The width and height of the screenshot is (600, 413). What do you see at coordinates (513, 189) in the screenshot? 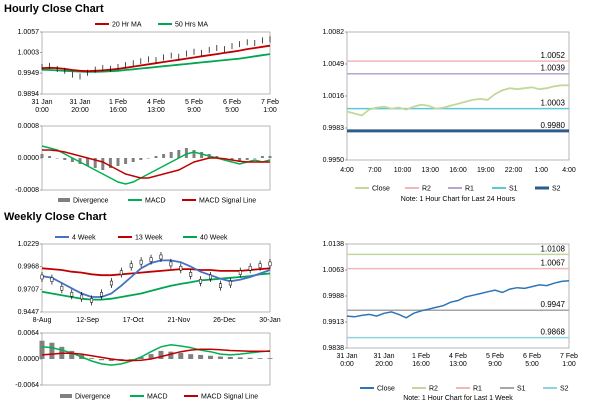
I see `hourly-levels-legend-s1-label: S1` at bounding box center [513, 189].